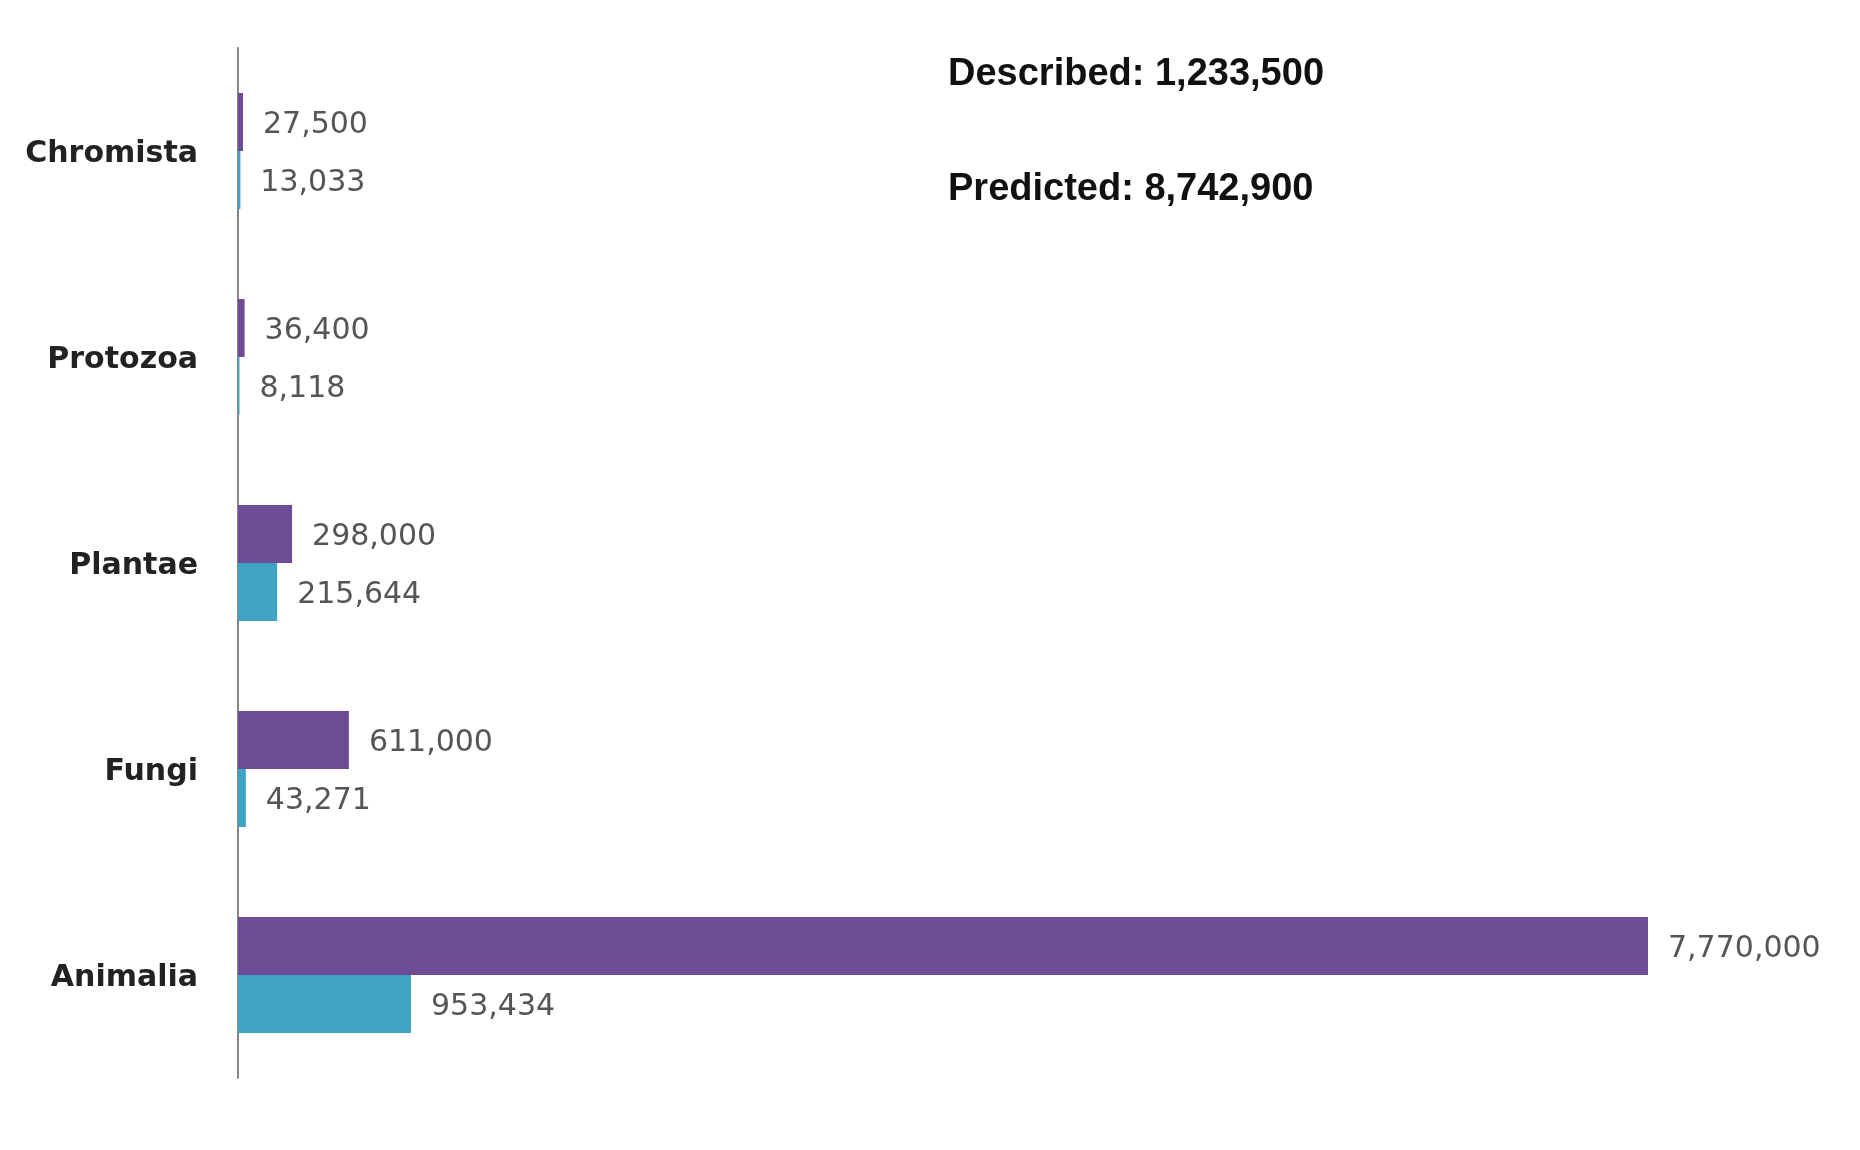 The image size is (1860, 1150). What do you see at coordinates (315, 122) in the screenshot?
I see `data-label: 27,500` at bounding box center [315, 122].